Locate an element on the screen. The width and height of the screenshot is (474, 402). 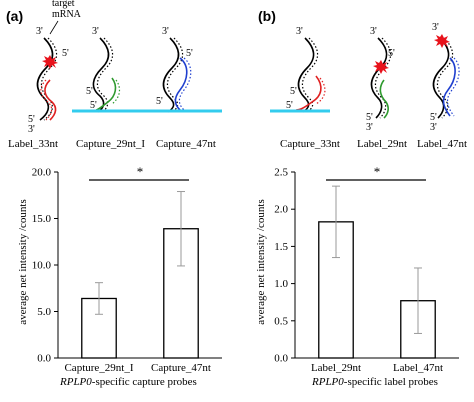
schematic-capture-47nt is located at coordinates (177, 75).